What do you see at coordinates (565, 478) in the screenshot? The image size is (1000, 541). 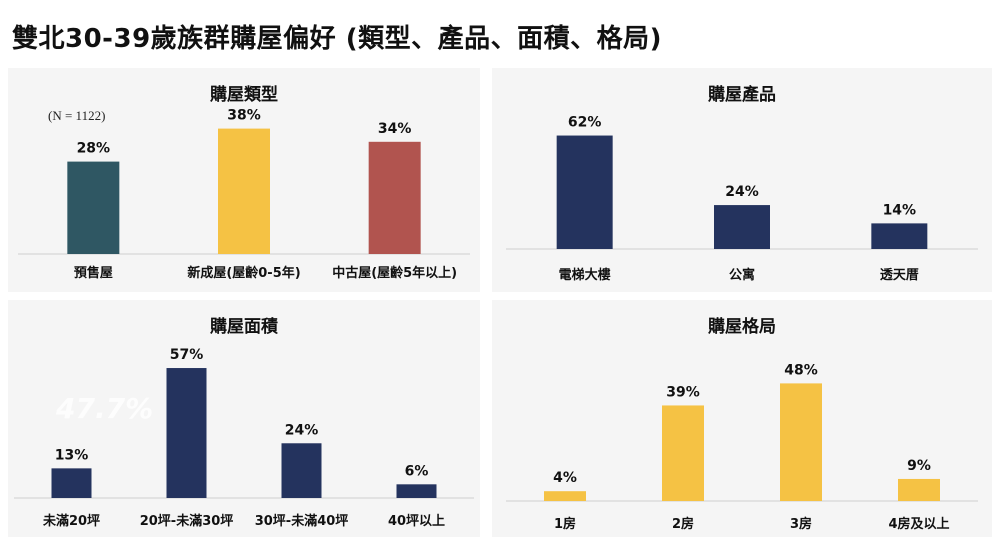 I see `bar-value-label: 4%` at bounding box center [565, 478].